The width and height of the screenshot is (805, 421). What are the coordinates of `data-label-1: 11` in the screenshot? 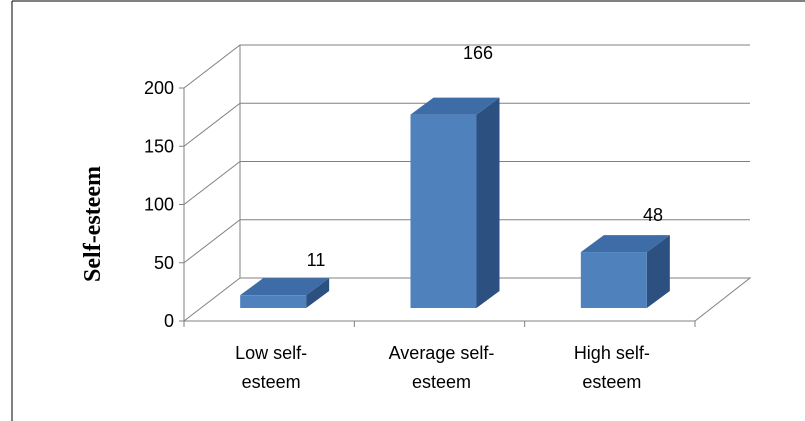 It's located at (316, 260).